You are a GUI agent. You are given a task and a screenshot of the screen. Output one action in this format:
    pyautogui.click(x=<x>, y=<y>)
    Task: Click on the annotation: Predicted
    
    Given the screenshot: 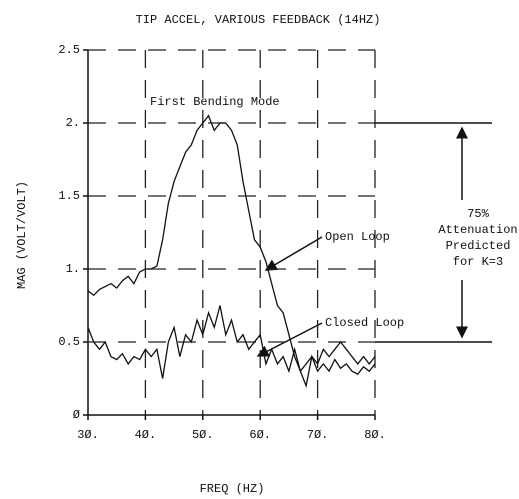 What is the action you would take?
    pyautogui.click(x=478, y=246)
    